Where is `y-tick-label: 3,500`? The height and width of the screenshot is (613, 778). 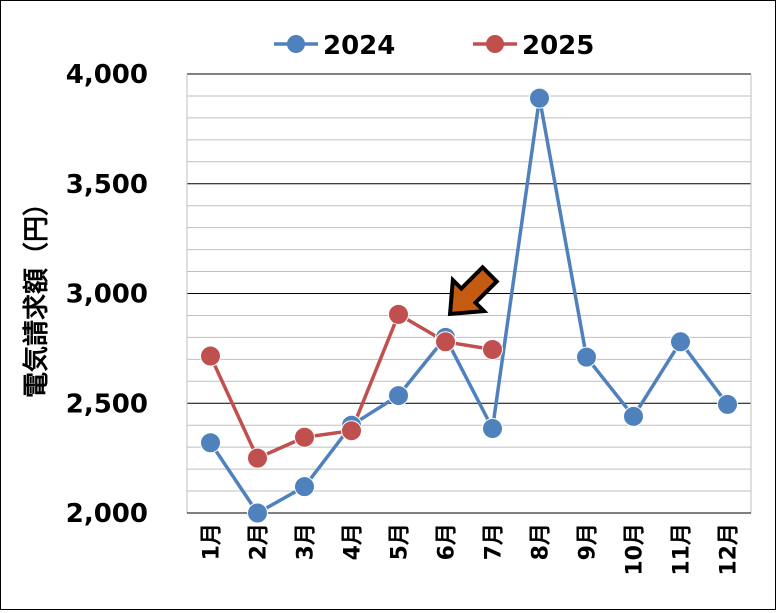 y-tick-label: 3,500 is located at coordinates (107, 185).